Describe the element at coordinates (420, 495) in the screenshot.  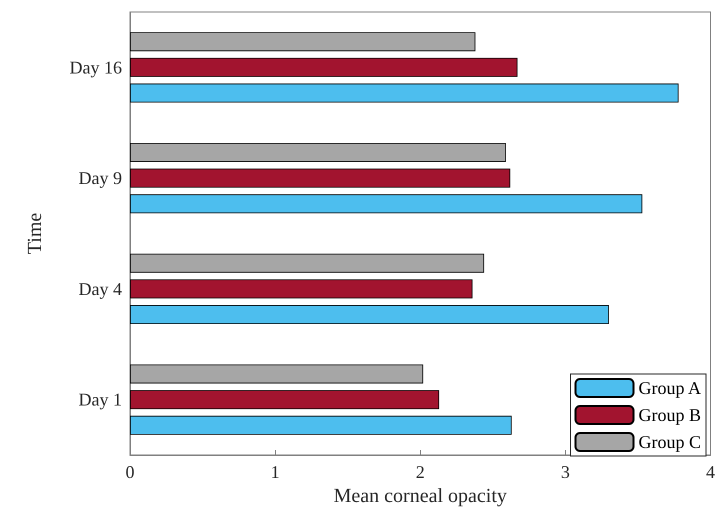
I see `x-axis-title: Mean corneal opacity` at that location.